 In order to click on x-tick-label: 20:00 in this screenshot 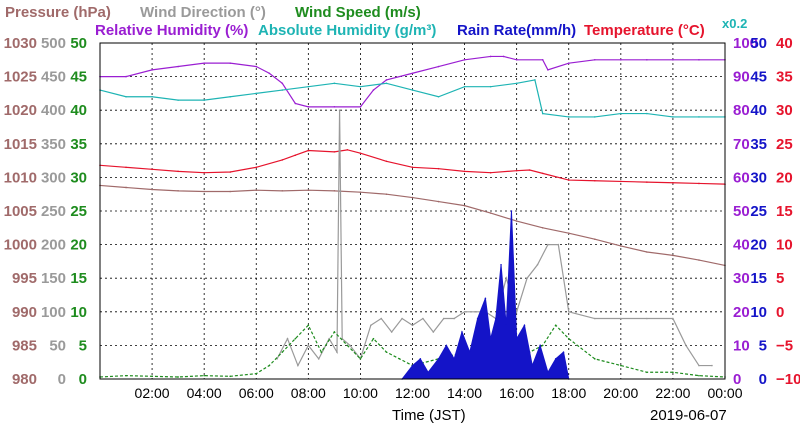, I will do `click(620, 393)`.